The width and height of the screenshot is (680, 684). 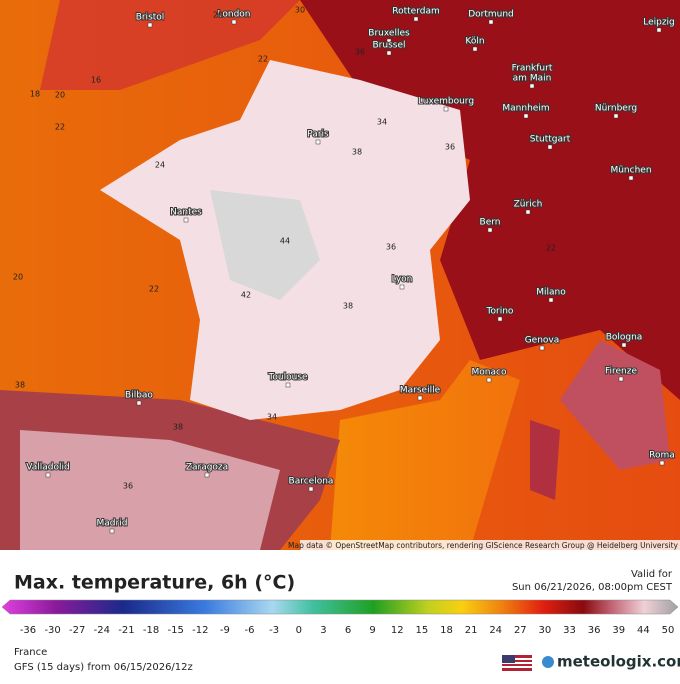 What do you see at coordinates (446, 102) in the screenshot?
I see `city-label: Luxembourg` at bounding box center [446, 102].